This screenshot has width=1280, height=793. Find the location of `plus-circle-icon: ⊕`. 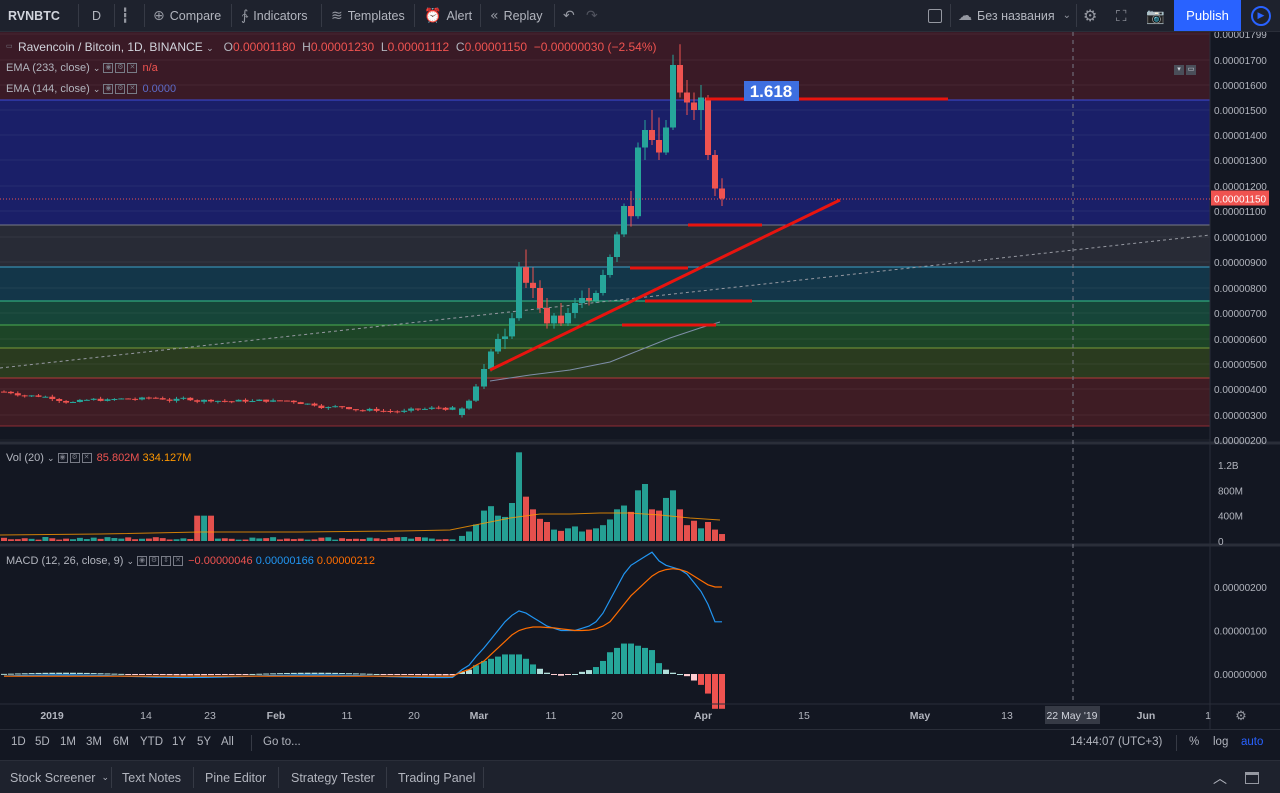

plus-circle-icon: ⊕ is located at coordinates (159, 15).